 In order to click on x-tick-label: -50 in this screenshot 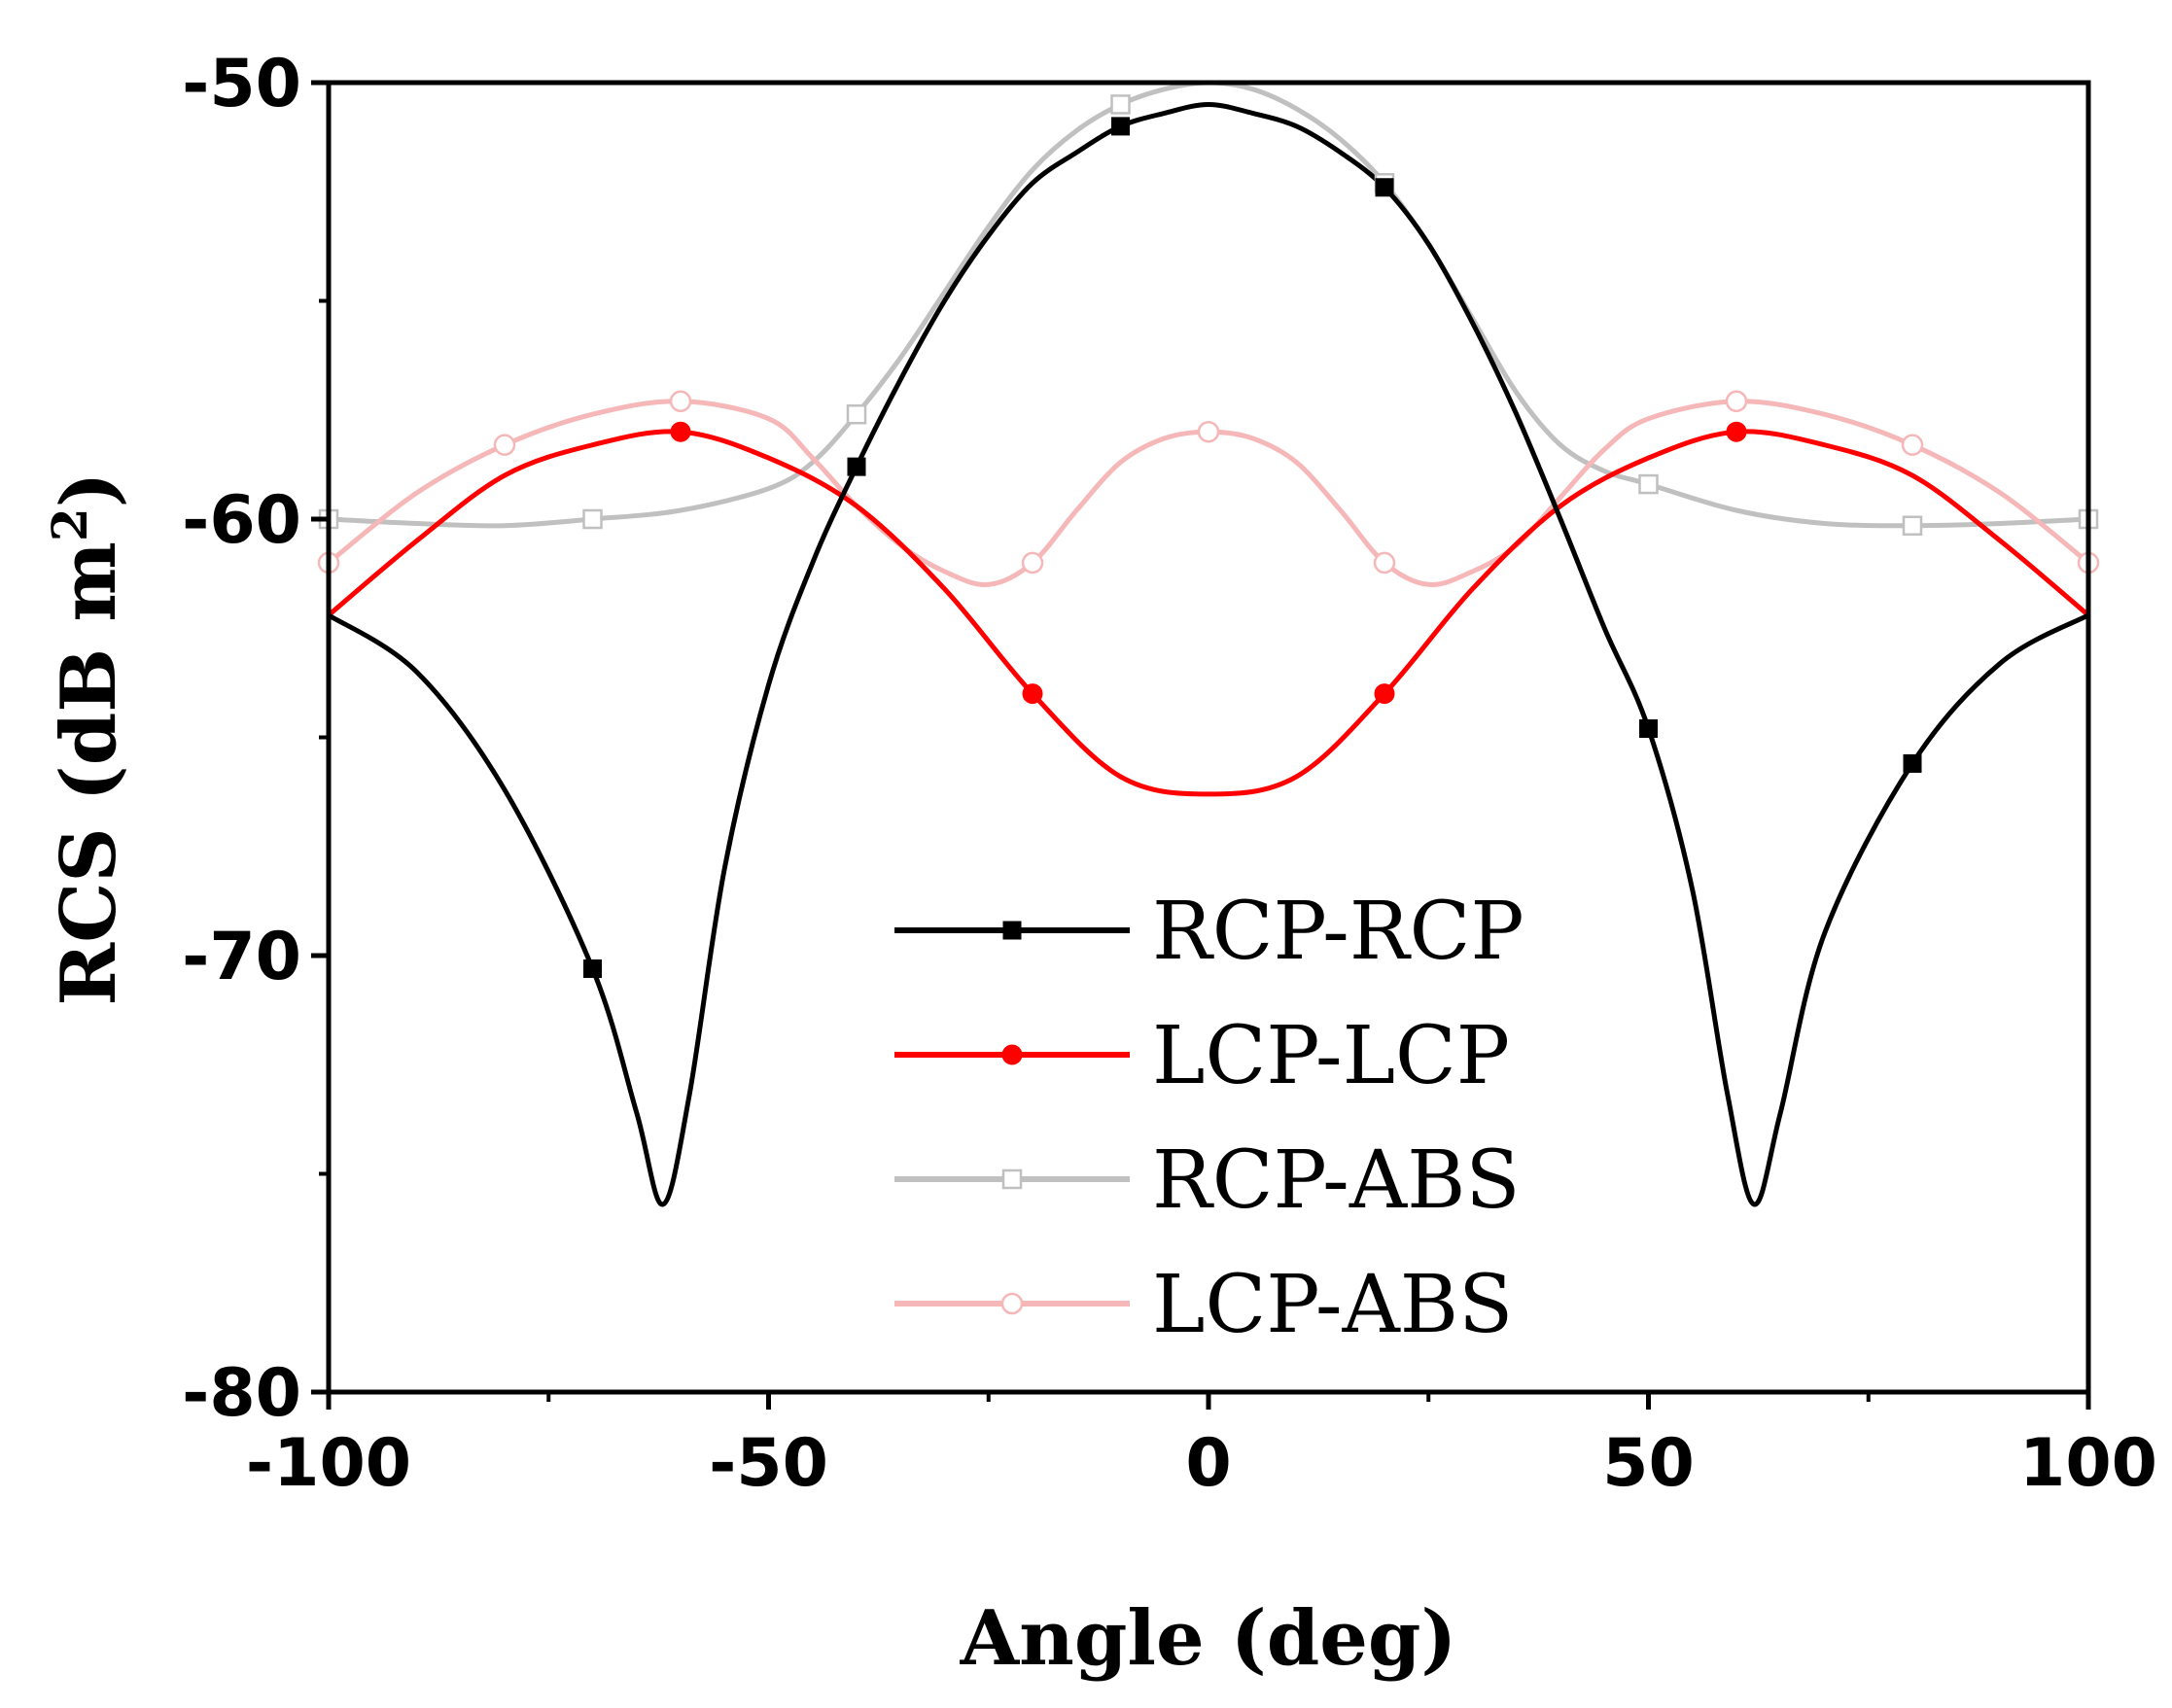, I will do `click(769, 1463)`.